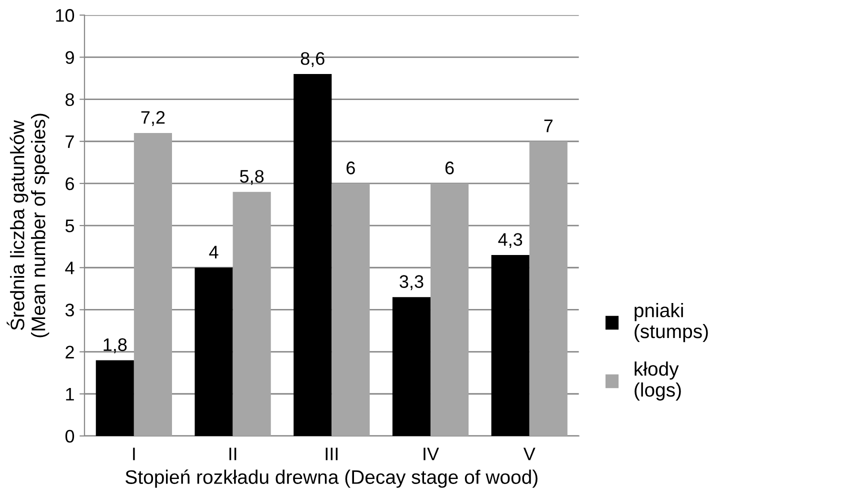 Image resolution: width=845 pixels, height=504 pixels. What do you see at coordinates (134, 454) in the screenshot?
I see `x-tick-label: I` at bounding box center [134, 454].